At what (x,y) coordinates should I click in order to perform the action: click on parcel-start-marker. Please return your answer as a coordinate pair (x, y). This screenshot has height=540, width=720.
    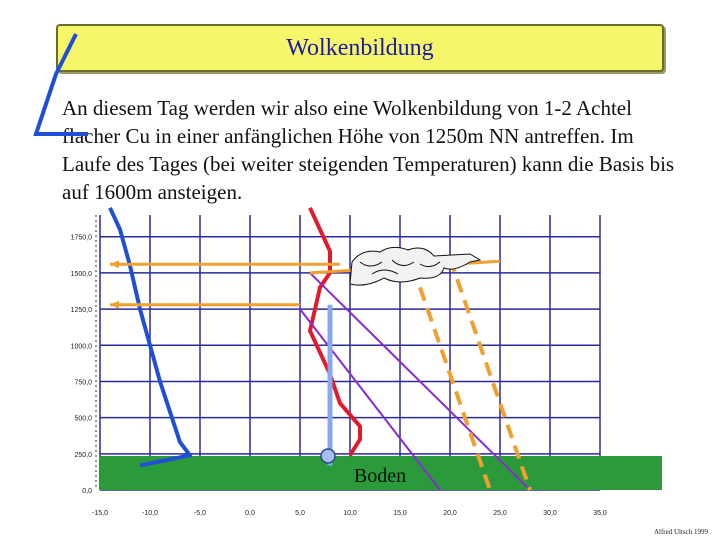
    Looking at the image, I should click on (328, 456).